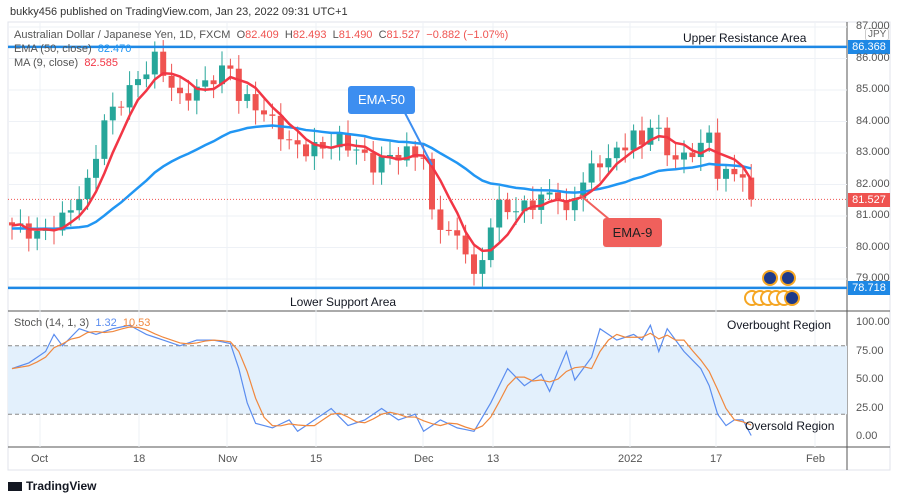 The height and width of the screenshot is (500, 900). What do you see at coordinates (595, 207) in the screenshot?
I see `ema9-pointer` at bounding box center [595, 207].